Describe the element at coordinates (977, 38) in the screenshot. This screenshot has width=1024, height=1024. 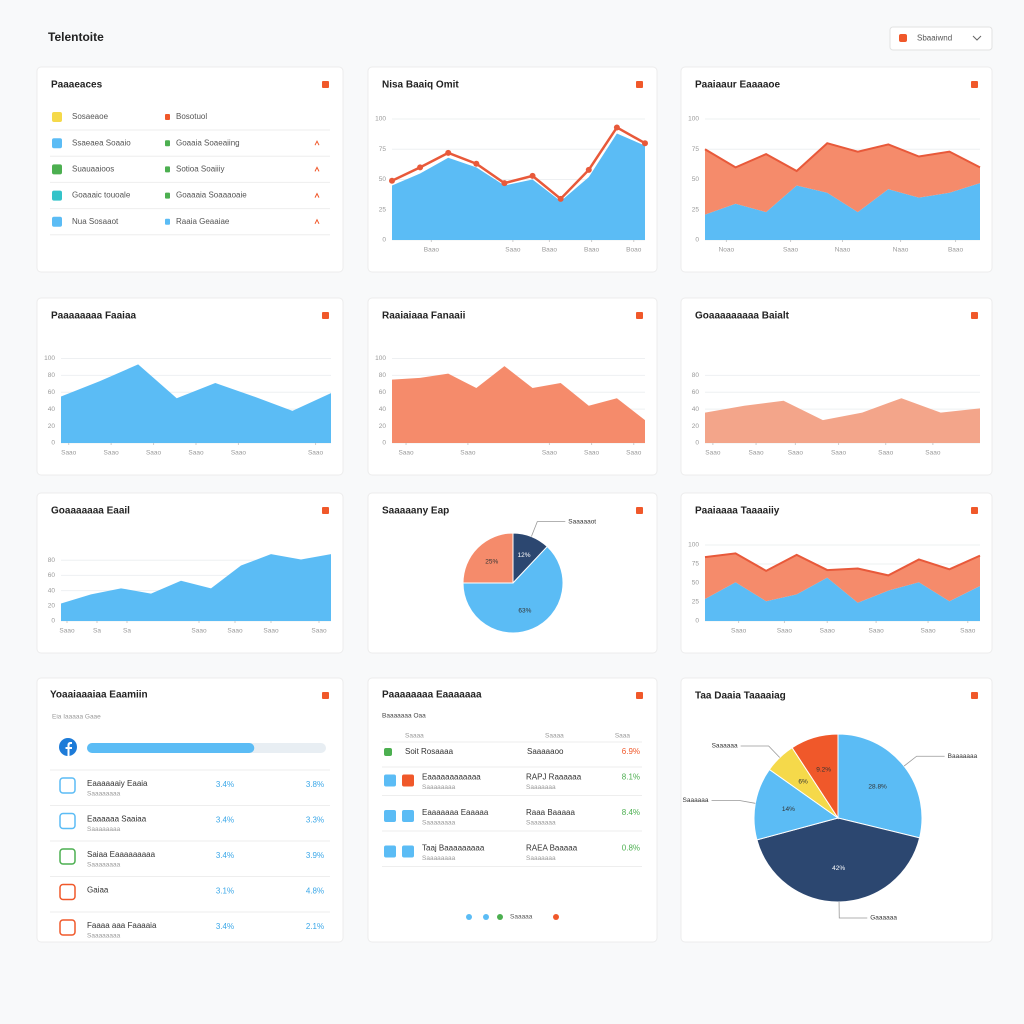
I see `dropdown-caret` at that location.